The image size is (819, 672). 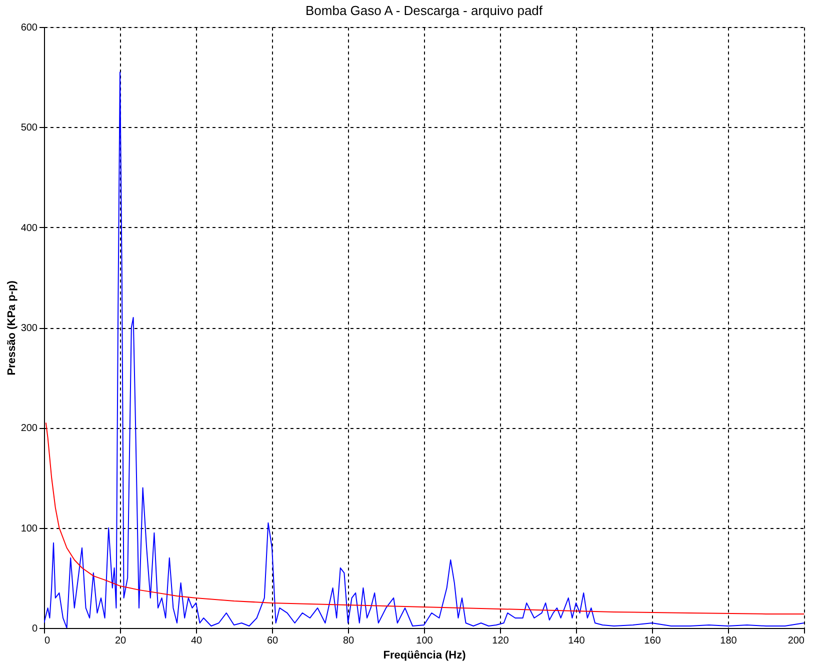 I want to click on x-tick-label: 20, so click(x=120, y=641).